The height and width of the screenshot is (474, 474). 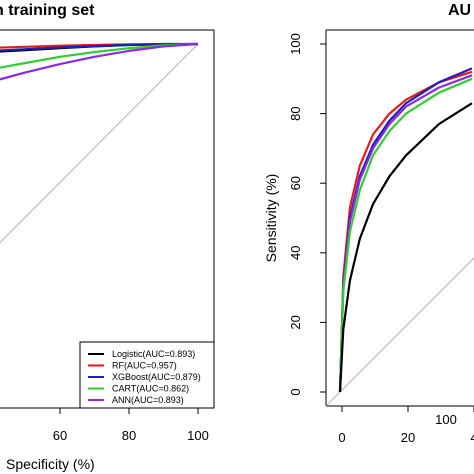 I want to click on right-y-tick-label-4: 80, so click(x=295, y=113).